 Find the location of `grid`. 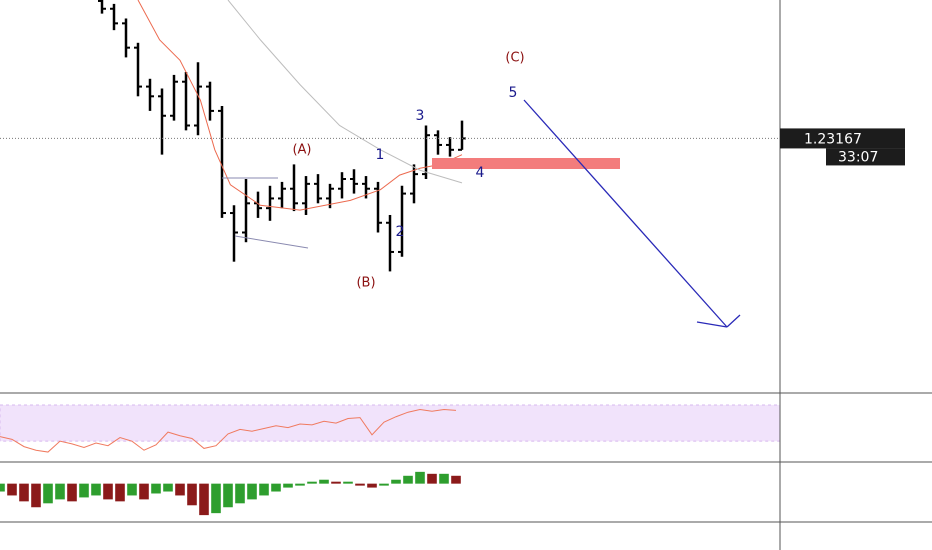

grid is located at coordinates (390, 423).